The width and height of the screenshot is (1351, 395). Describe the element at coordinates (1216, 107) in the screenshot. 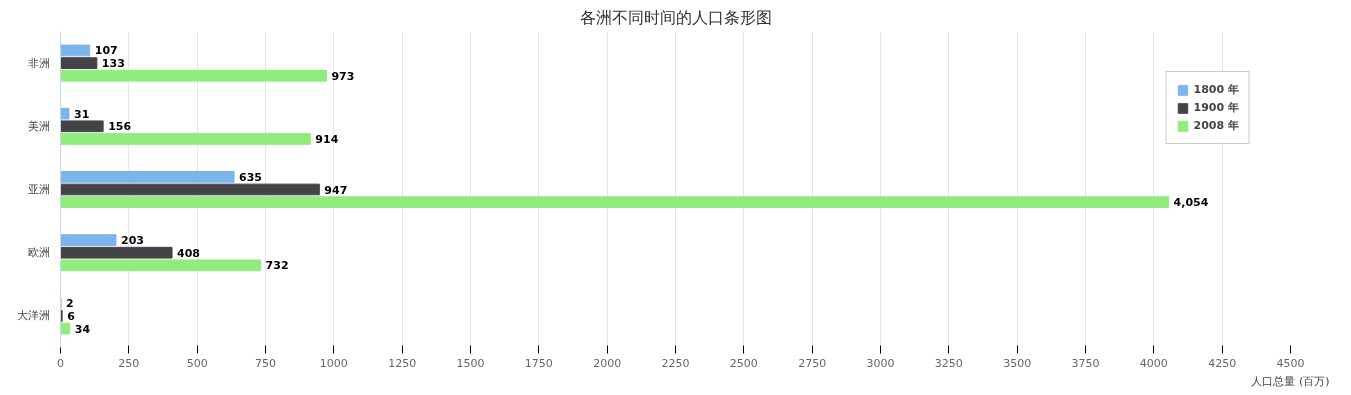

I see `legend-label: 1900 年` at that location.